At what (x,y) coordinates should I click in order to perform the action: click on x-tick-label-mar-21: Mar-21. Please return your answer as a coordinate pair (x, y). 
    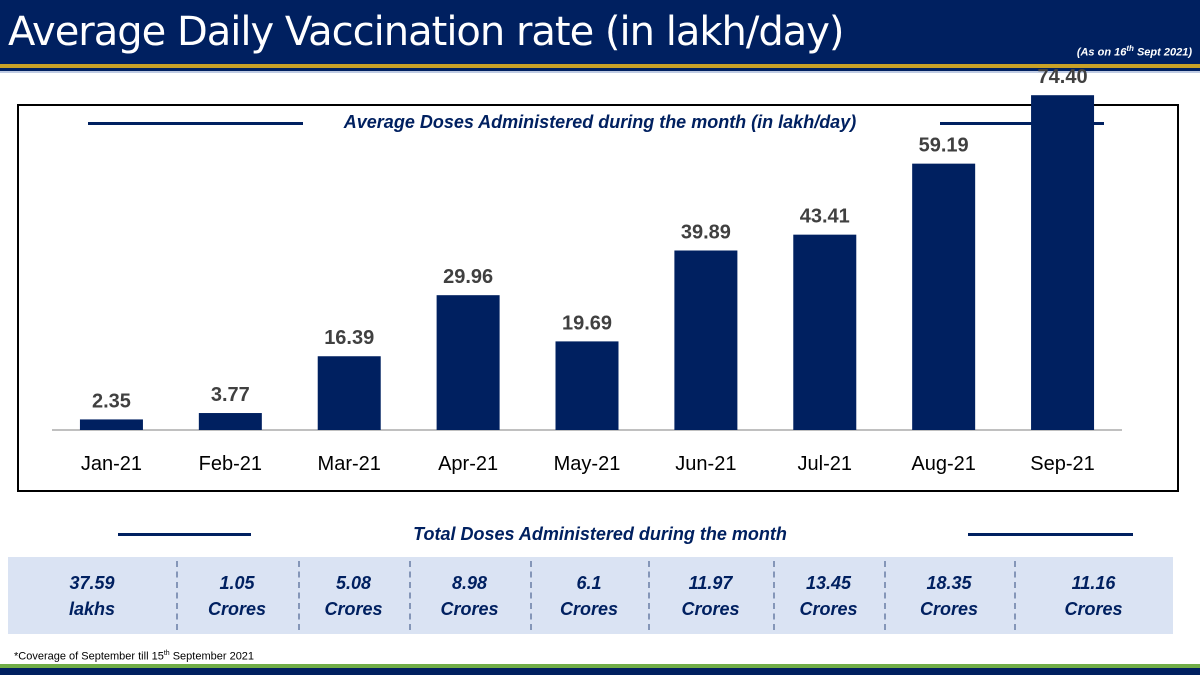
    Looking at the image, I should click on (349, 464).